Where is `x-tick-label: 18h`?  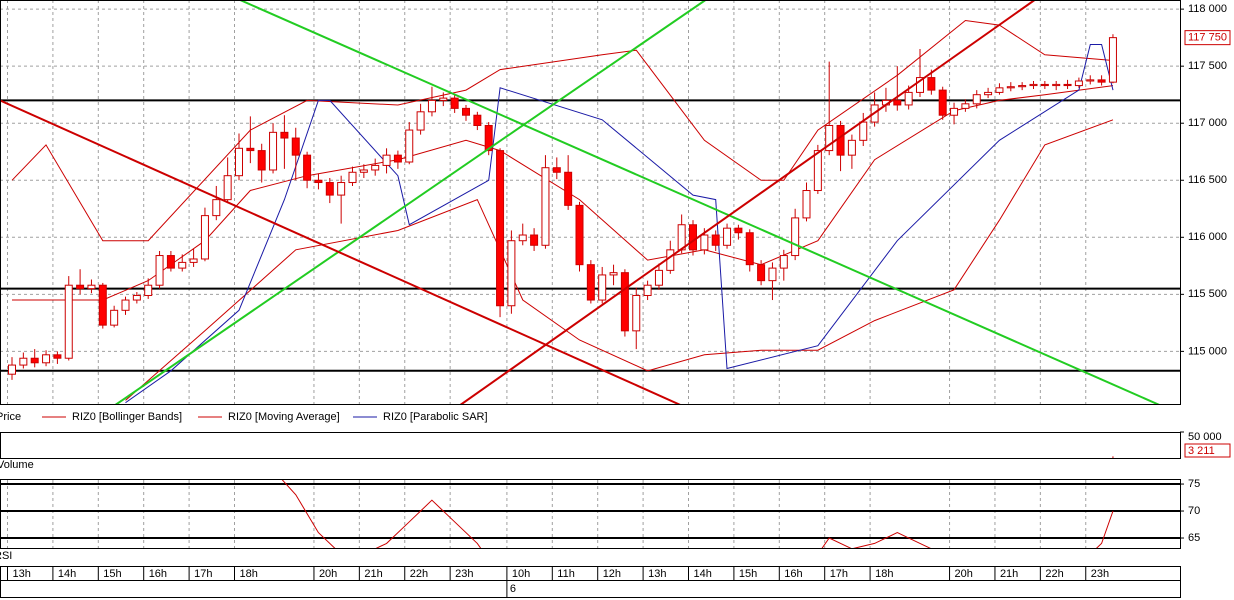
x-tick-label: 18h is located at coordinates (249, 574).